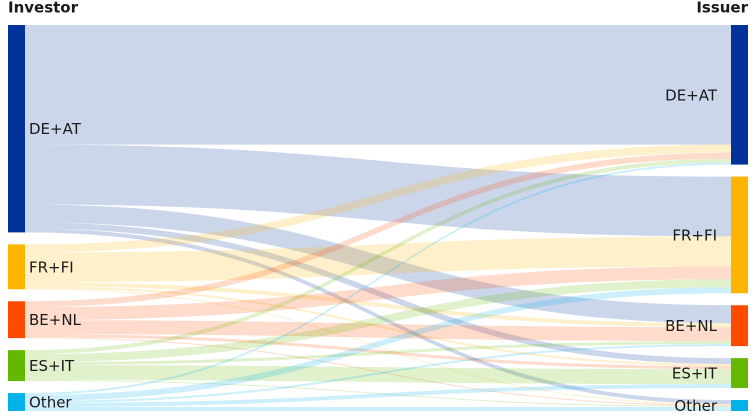 The image size is (756, 420). I want to click on left-node-label: ES+IT, so click(52, 366).